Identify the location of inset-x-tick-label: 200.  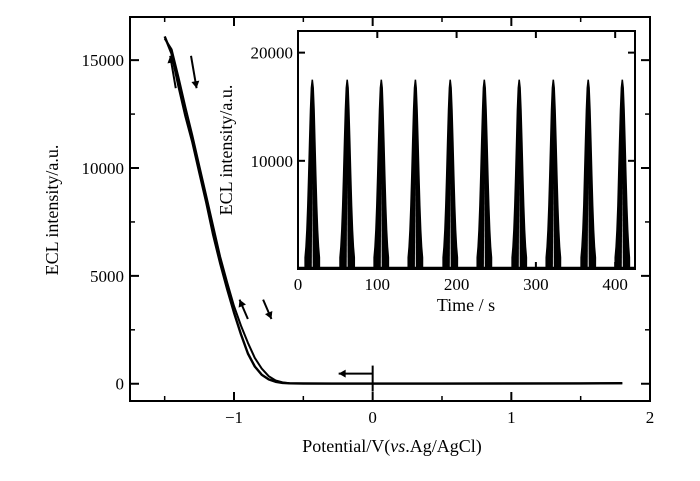
(457, 284).